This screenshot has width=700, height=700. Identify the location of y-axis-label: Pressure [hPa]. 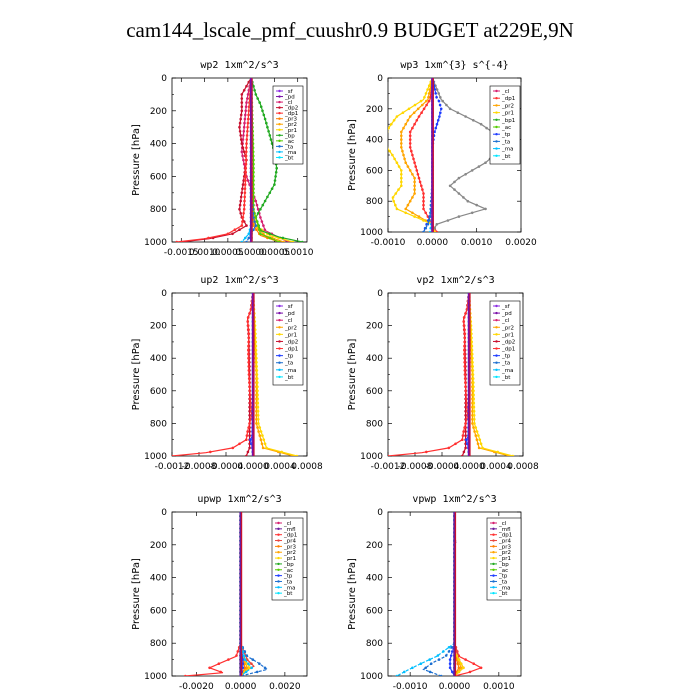
(352, 155).